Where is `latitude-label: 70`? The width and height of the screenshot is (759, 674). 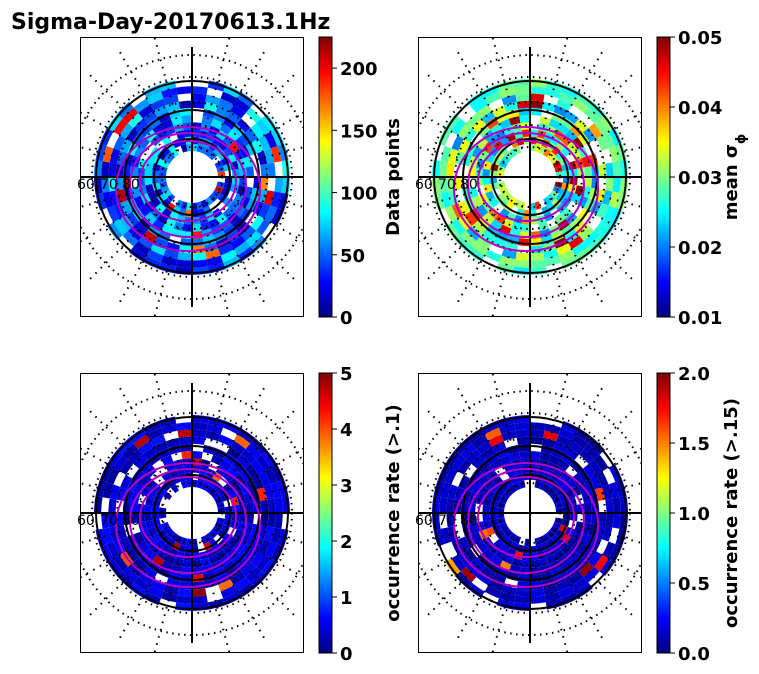 latitude-label: 70 is located at coordinates (447, 521).